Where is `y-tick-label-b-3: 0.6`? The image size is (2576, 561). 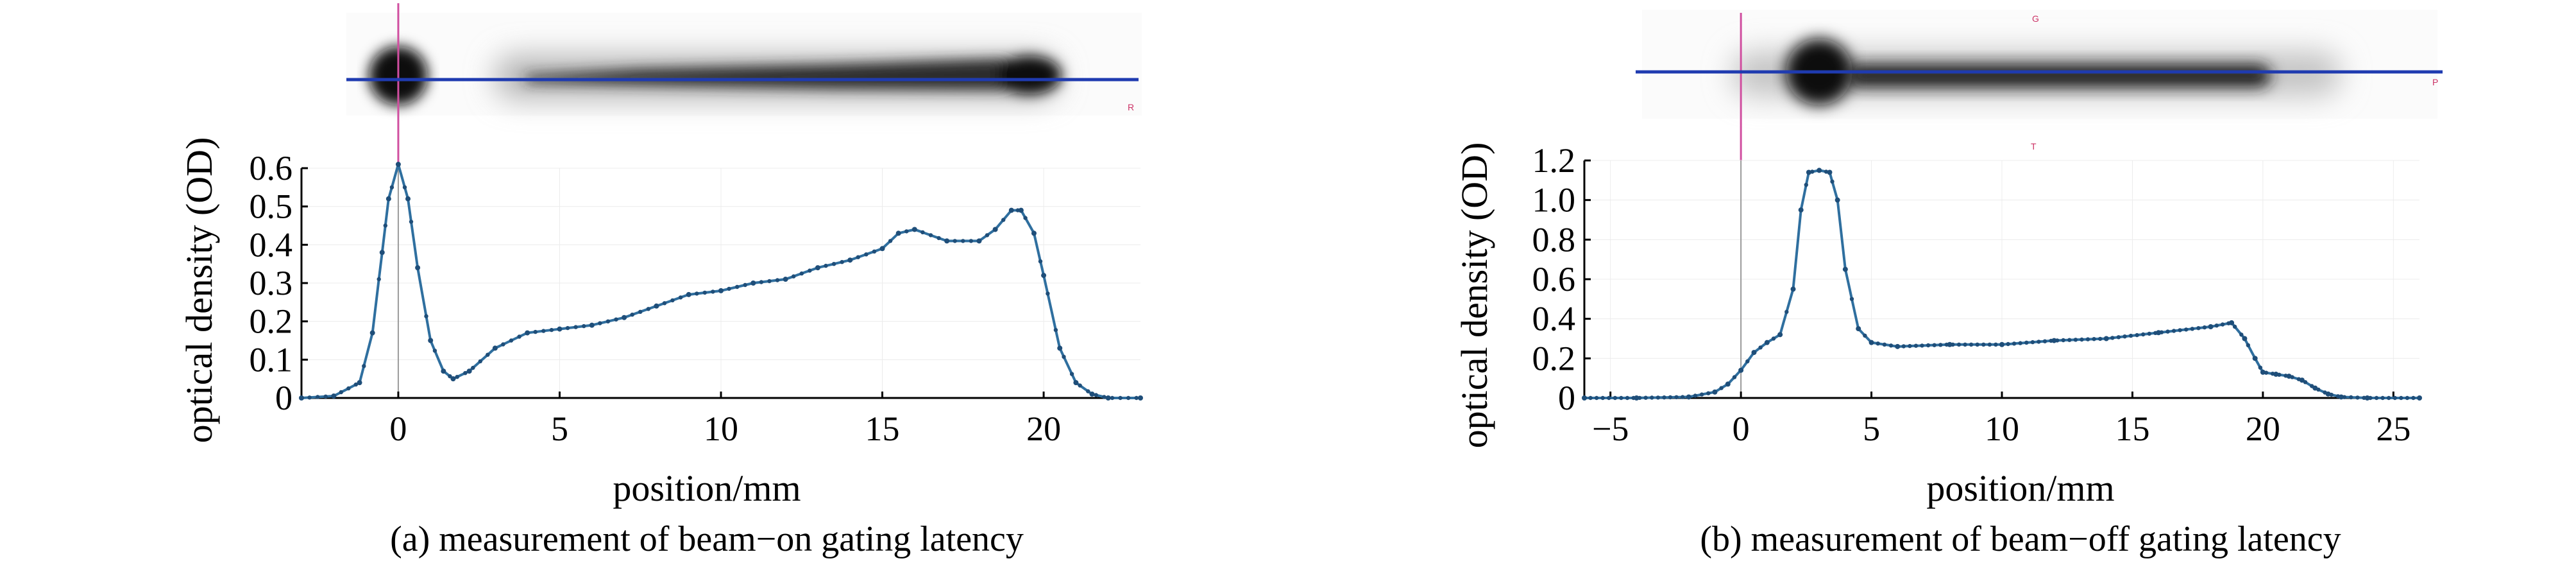 y-tick-label-b-3: 0.6 is located at coordinates (1554, 279).